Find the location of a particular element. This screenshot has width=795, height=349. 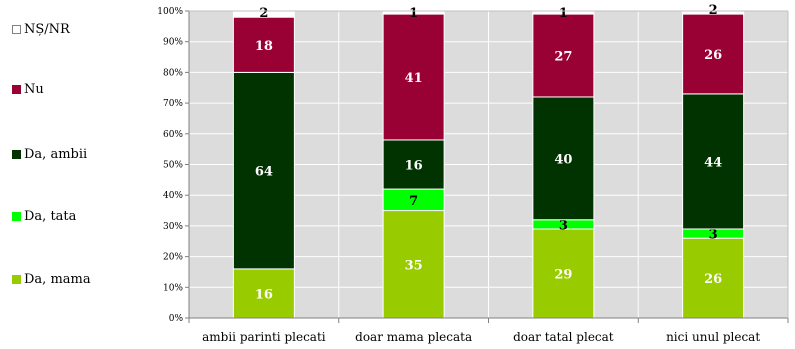

data-label: 64 is located at coordinates (264, 172).